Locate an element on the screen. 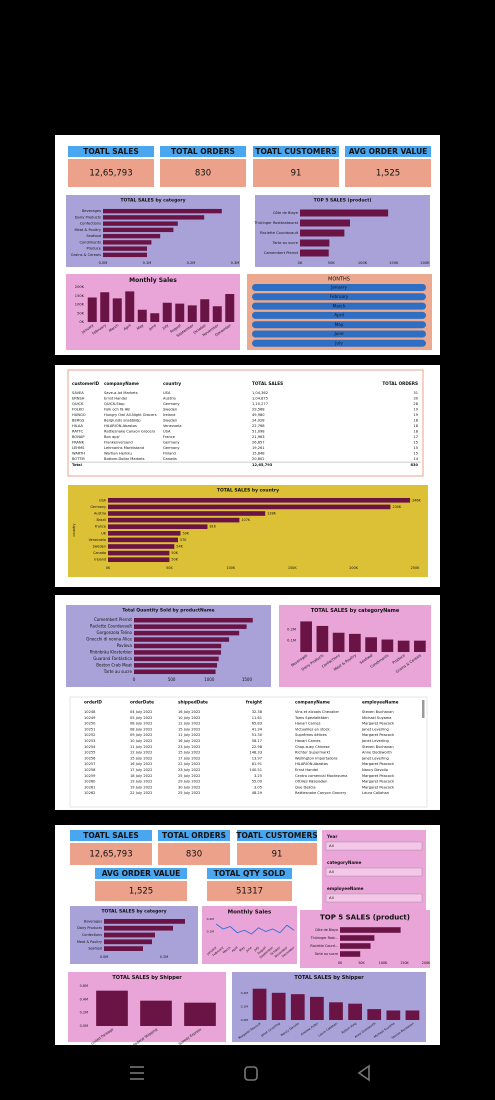 This screenshot has width=495, height=1100. table-cell: 16 July 2022 is located at coordinates (189, 741).